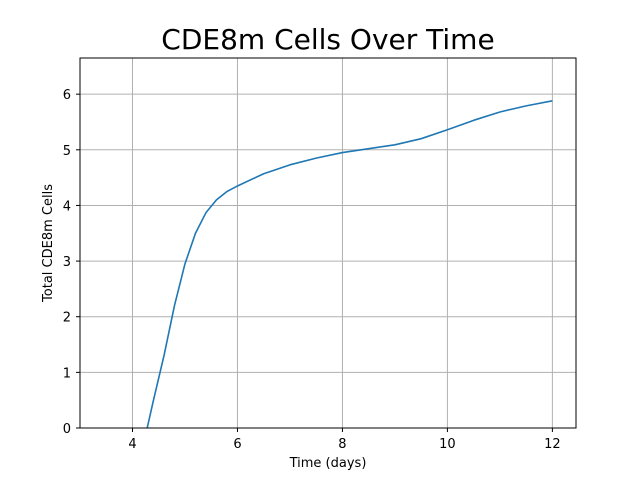 The height and width of the screenshot is (480, 640). Describe the element at coordinates (71, 262) in the screenshot. I see `y-axis-ticks: 0 1 2 3 4 5 6` at that location.